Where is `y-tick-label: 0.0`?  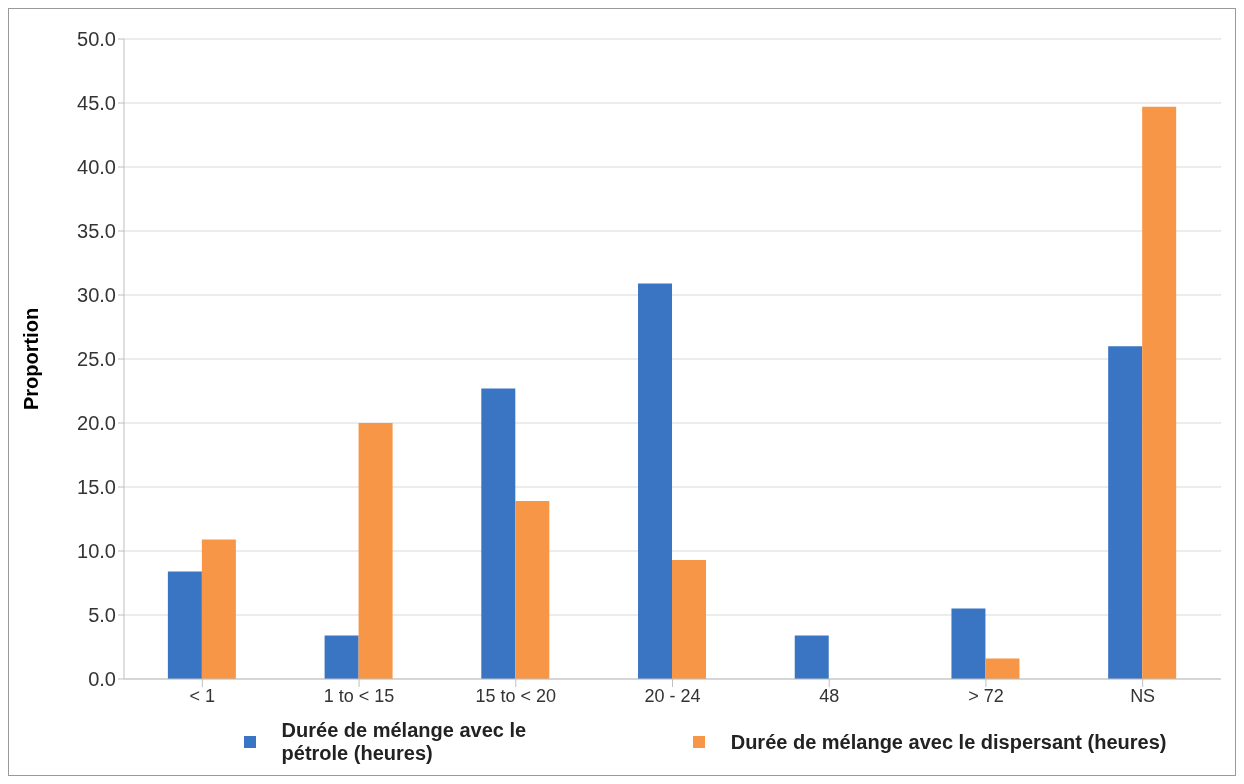
y-tick-label: 0.0 is located at coordinates (102, 679).